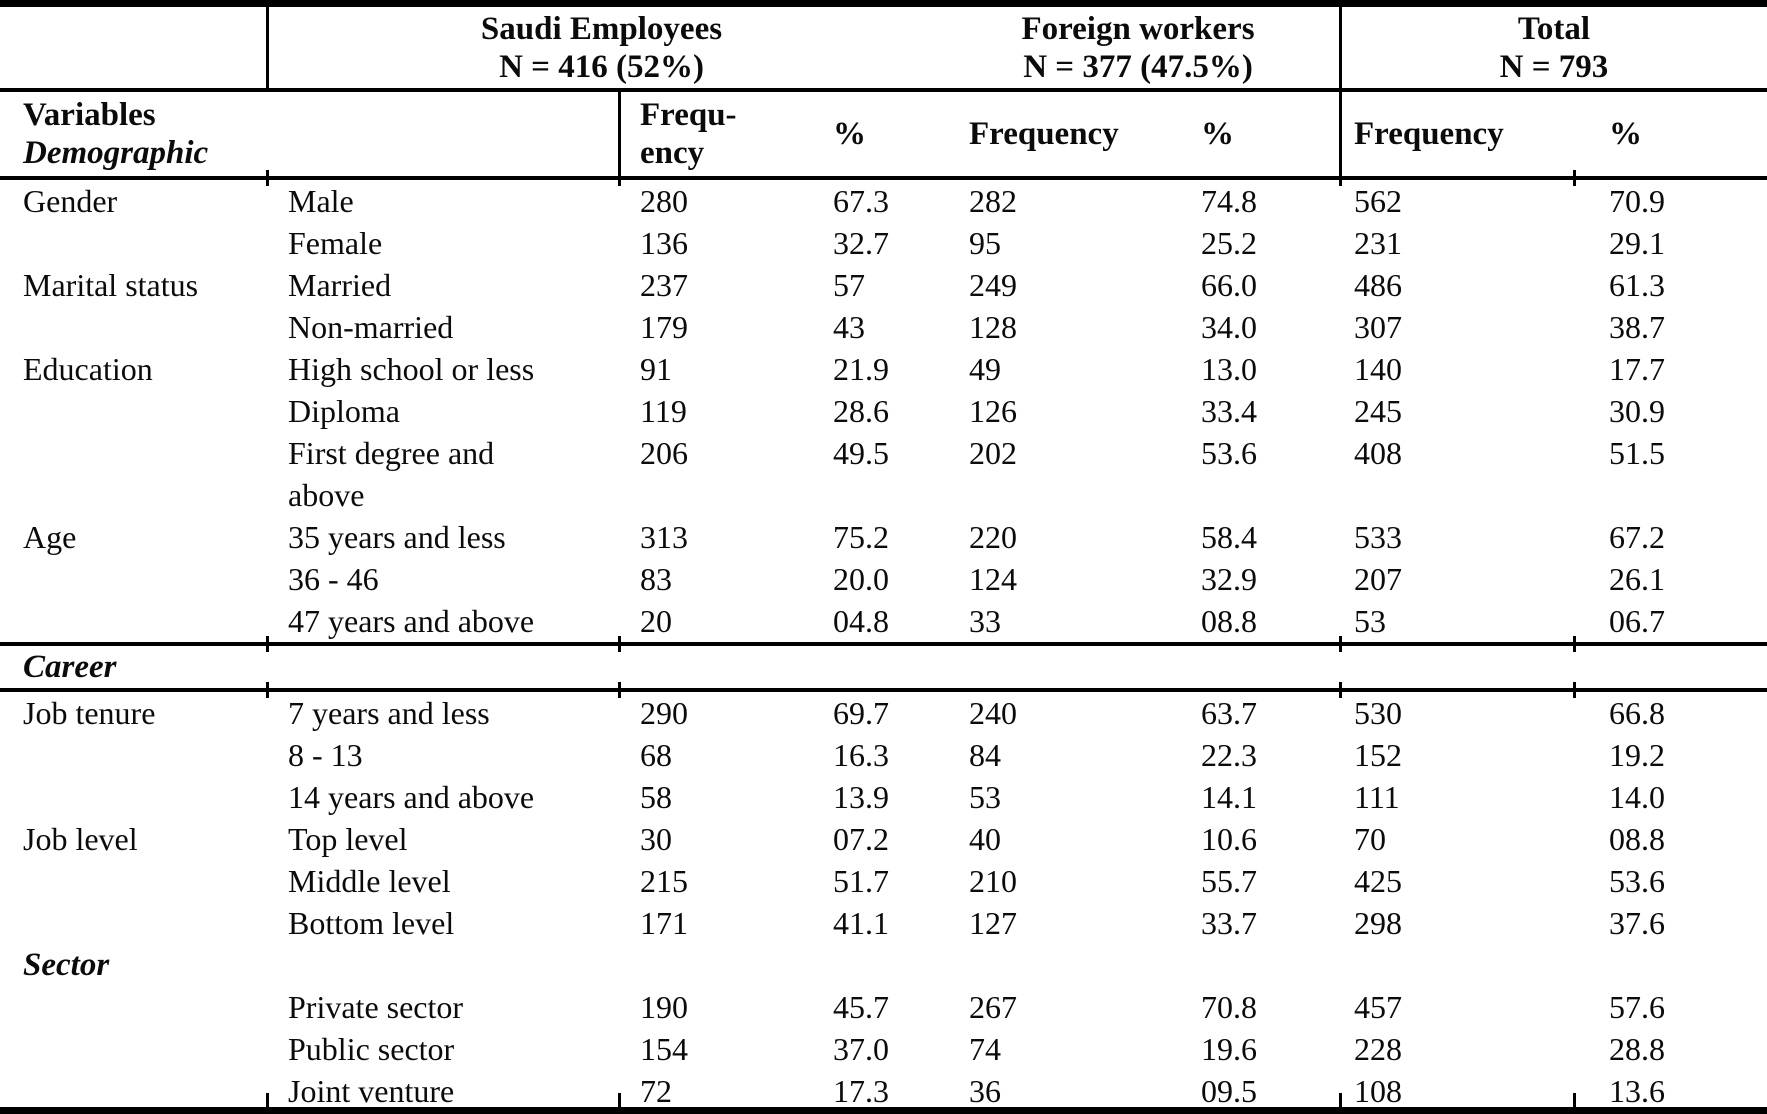 The height and width of the screenshot is (1114, 1767). Describe the element at coordinates (993, 453) in the screenshot. I see `foreign-frequency-cell: 202` at that location.